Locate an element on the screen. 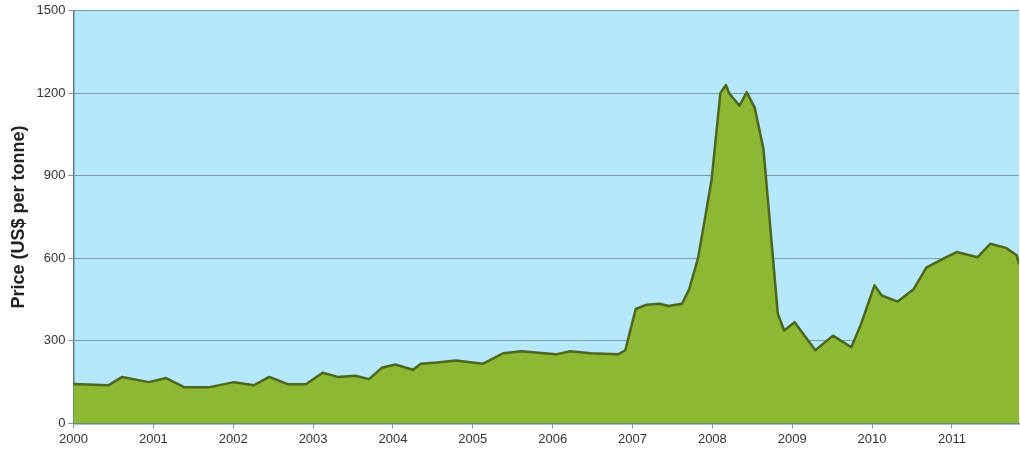 This screenshot has width=1020, height=454. x-tick-label: 2000 is located at coordinates (73, 438).